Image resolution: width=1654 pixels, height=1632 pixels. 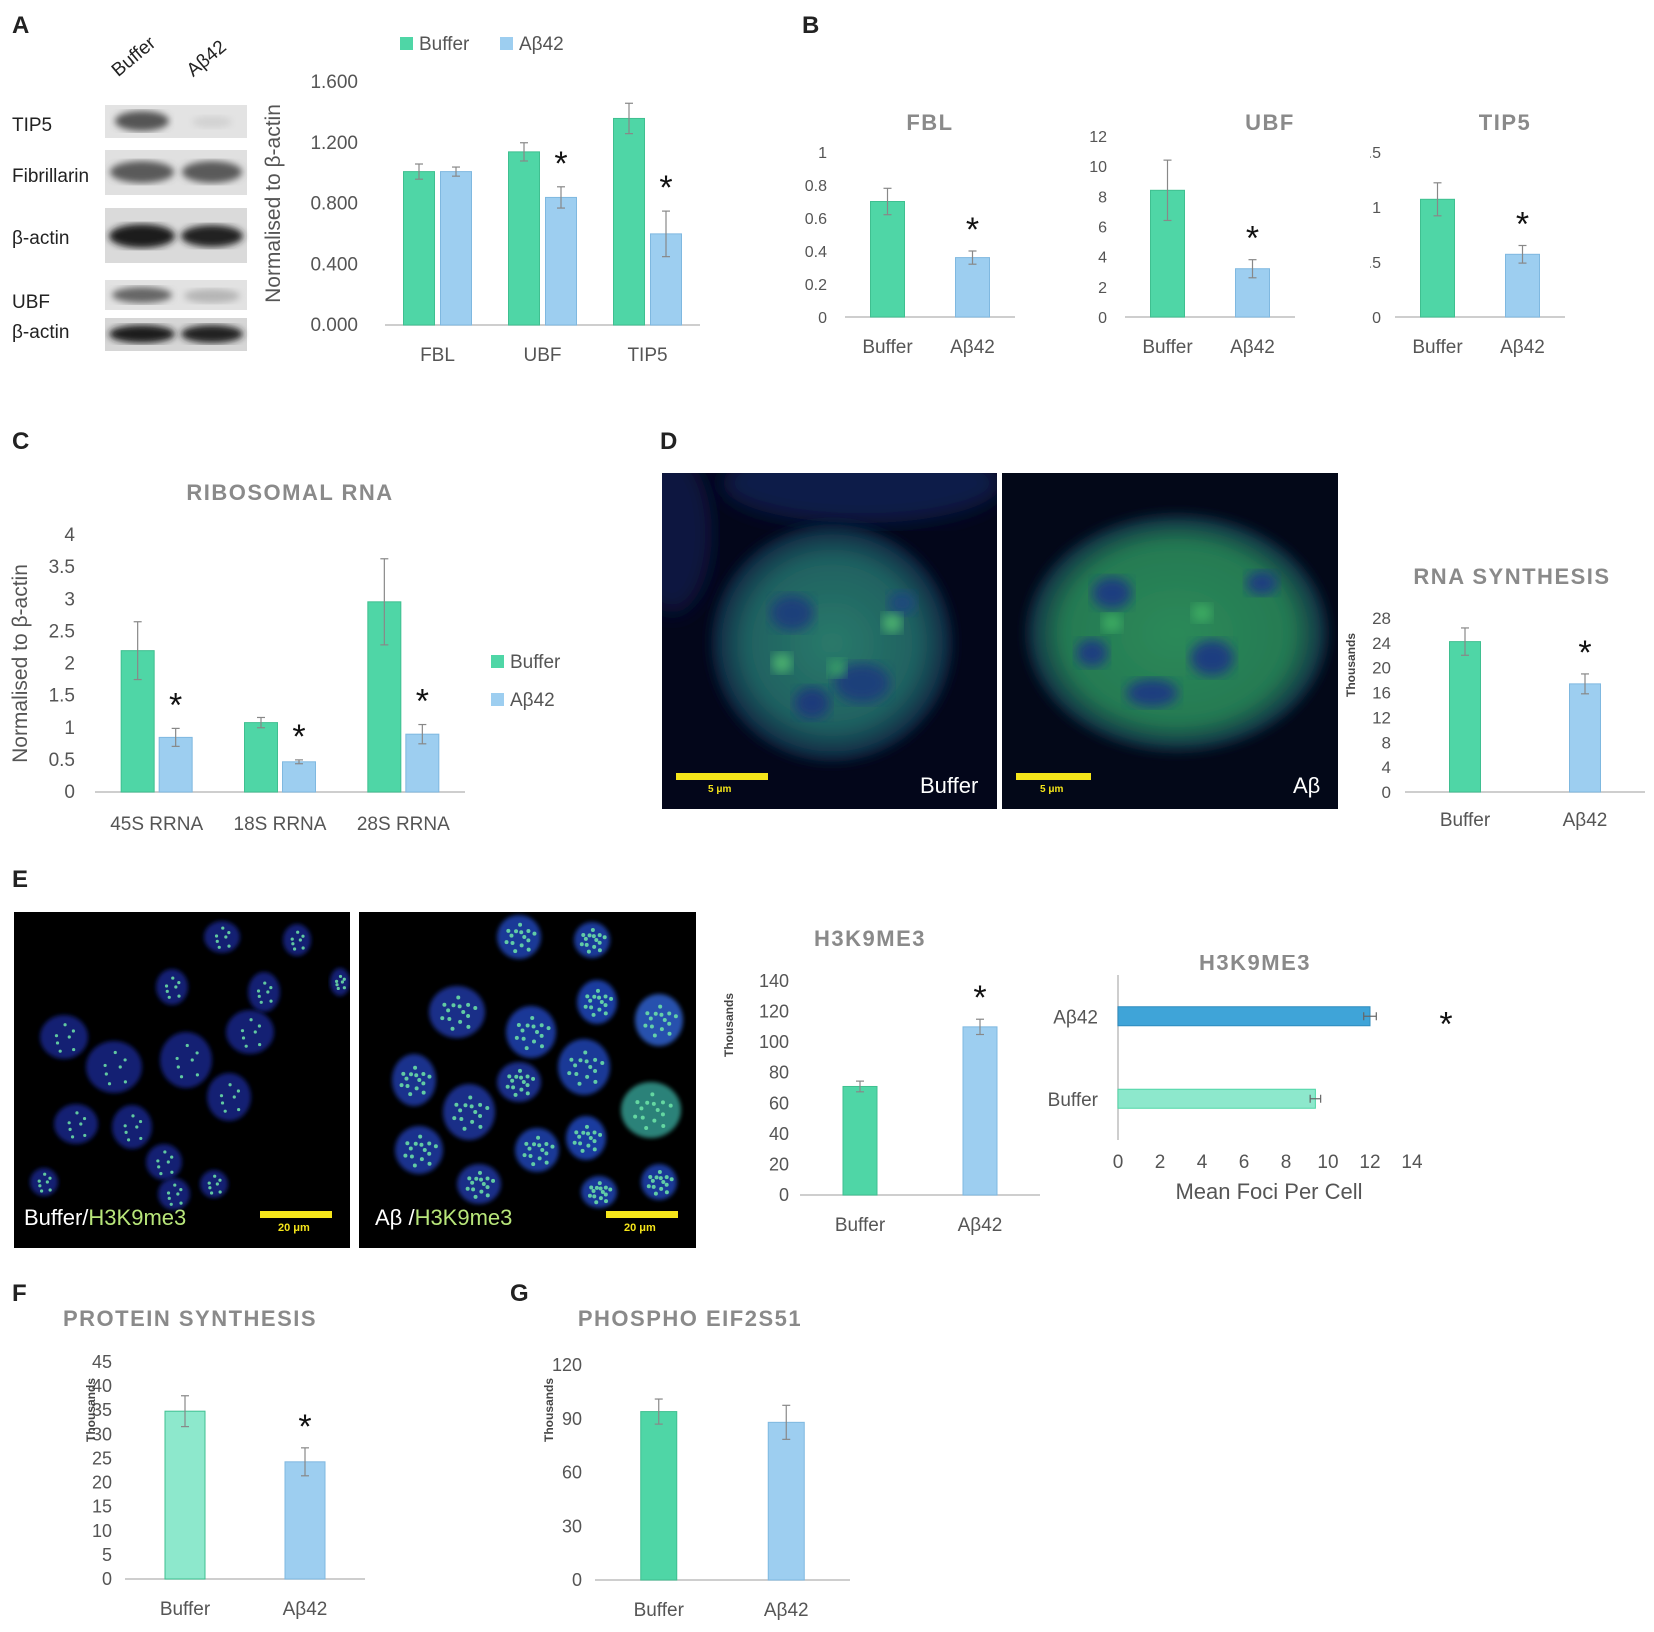 What do you see at coordinates (1369, 1162) in the screenshot?
I see `x-tick-label: 12` at bounding box center [1369, 1162].